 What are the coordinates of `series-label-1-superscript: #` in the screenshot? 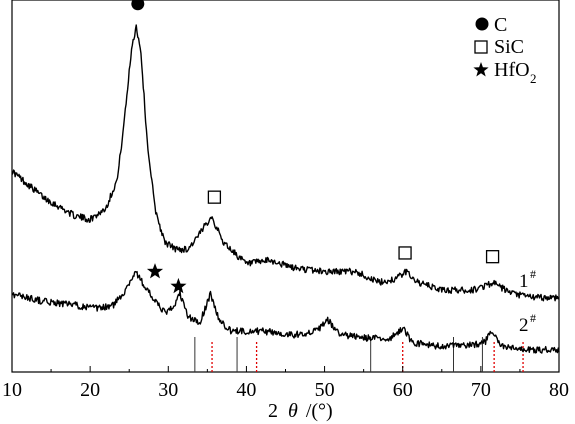 It's located at (533, 274).